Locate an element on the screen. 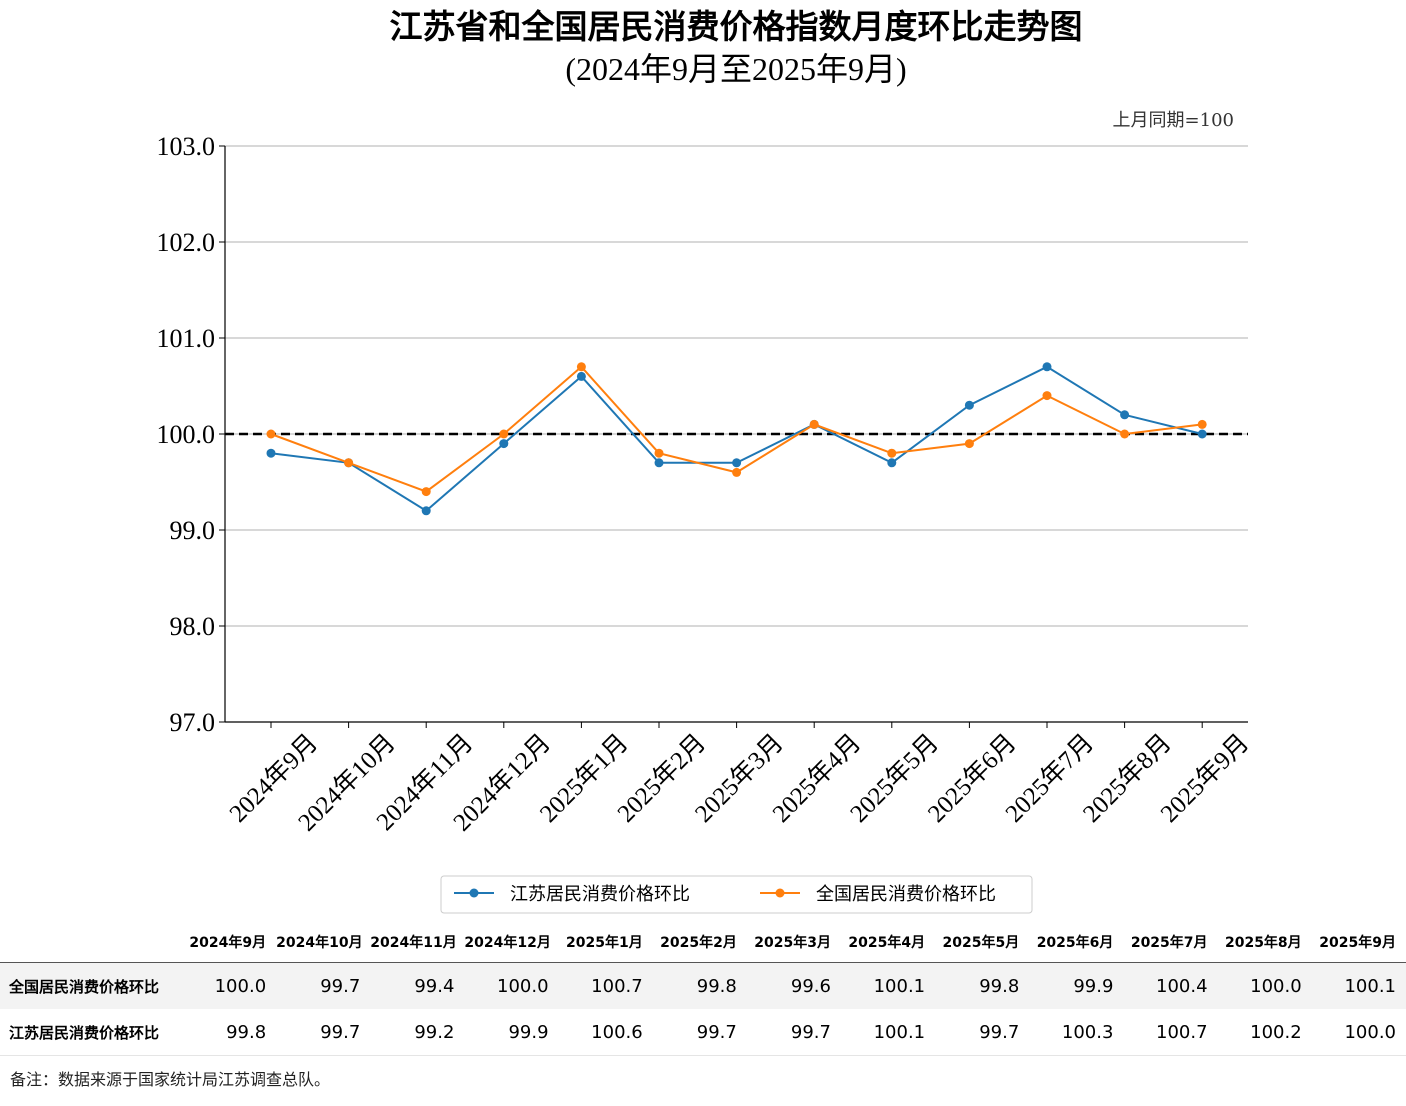 This screenshot has width=1406, height=1106. chart-subtitle: (2024年9月至2025年9月) is located at coordinates (735, 69).